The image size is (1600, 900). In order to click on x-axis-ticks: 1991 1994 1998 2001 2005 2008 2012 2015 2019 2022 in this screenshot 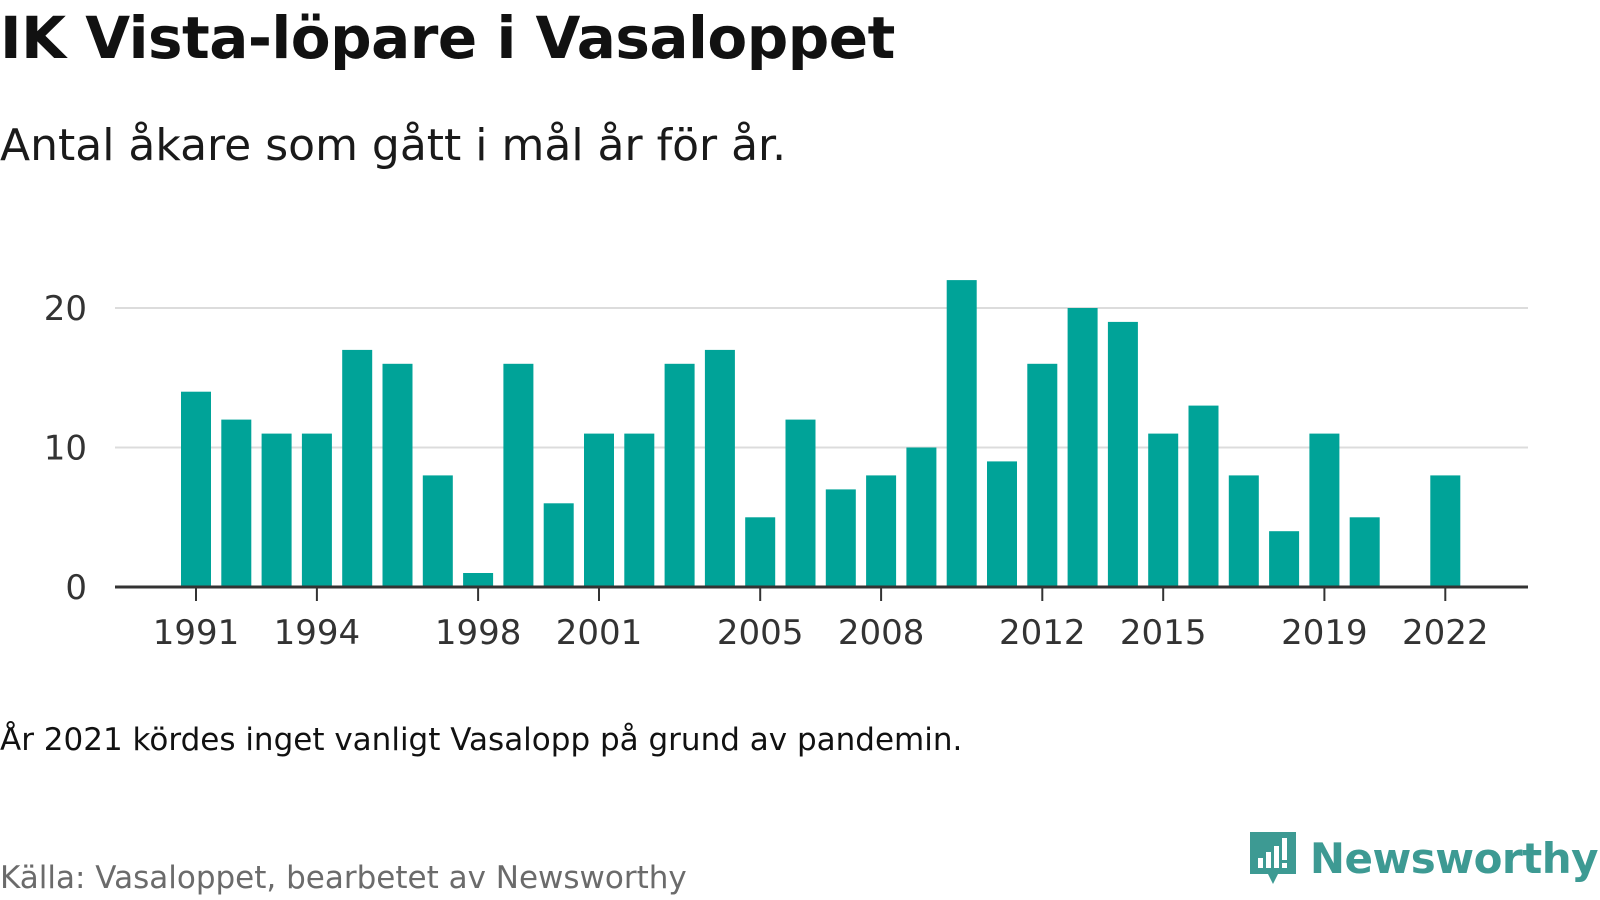, I will do `click(821, 620)`.